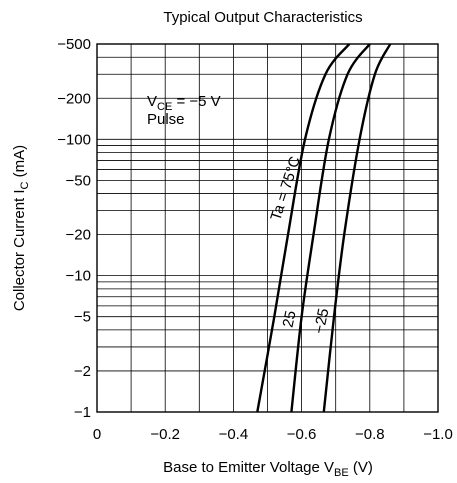 This screenshot has height=483, width=457. Describe the element at coordinates (78, 180) in the screenshot. I see `y-tick-label: −50` at that location.